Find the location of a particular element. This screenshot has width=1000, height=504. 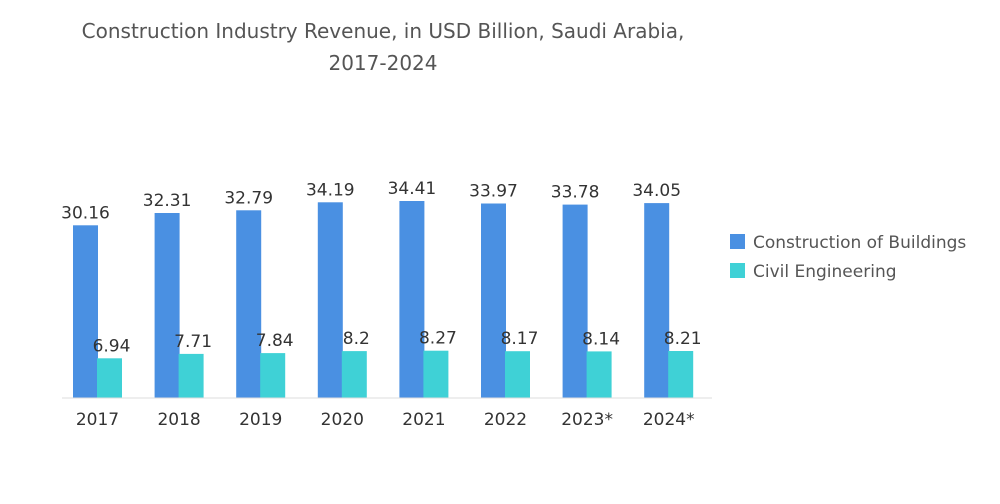

bar-construction-of-buildings-2021 is located at coordinates (412, 299).